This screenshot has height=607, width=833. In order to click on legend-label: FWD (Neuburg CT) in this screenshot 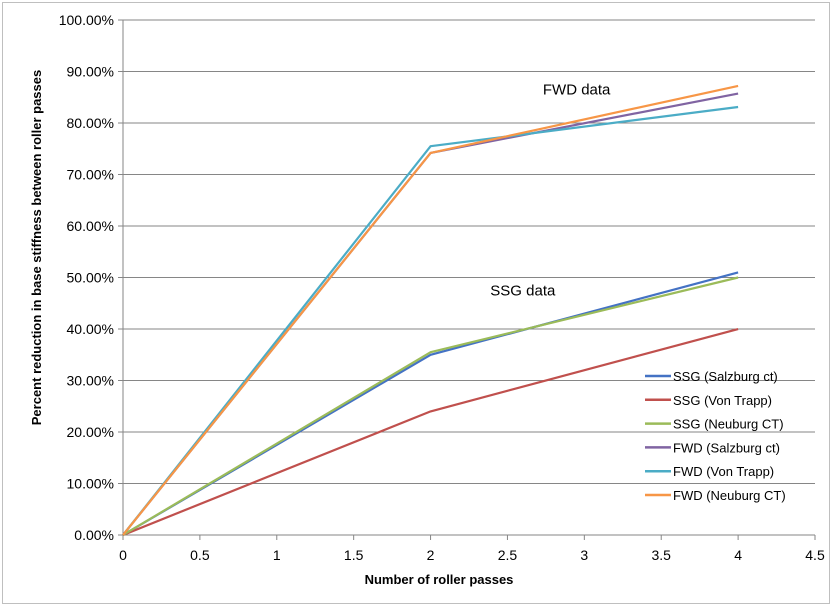, I will do `click(729, 495)`.